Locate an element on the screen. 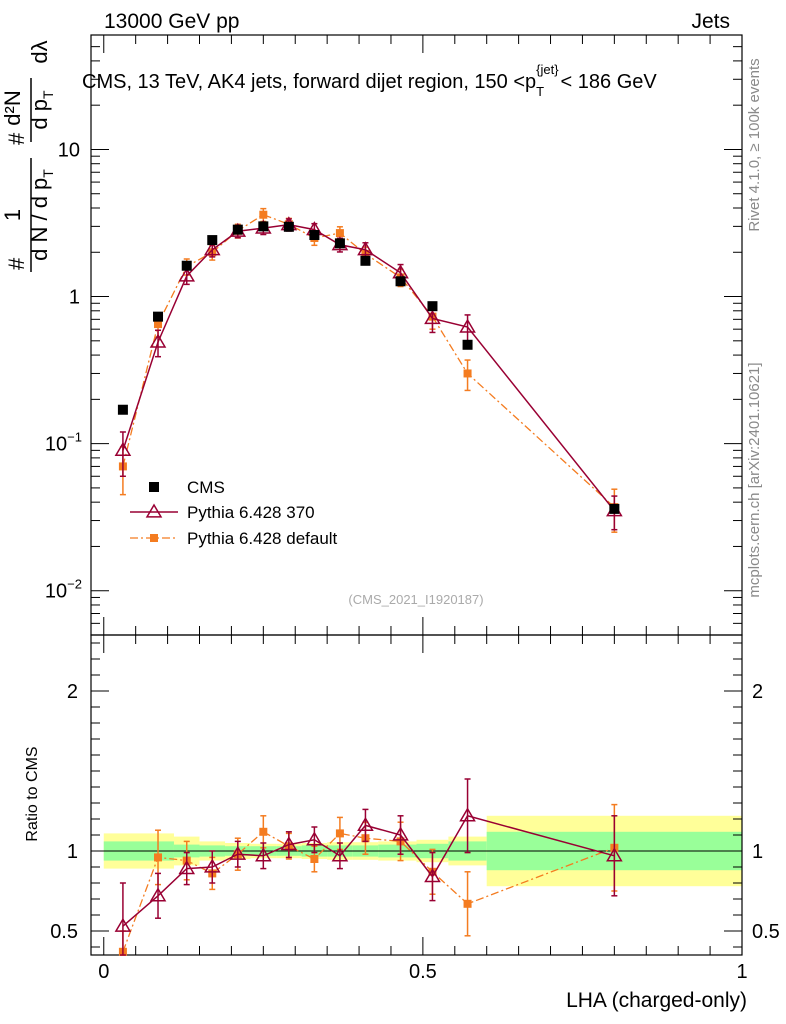 Image resolution: width=786 pixels, height=1024 pixels. legend-label: Pythia 6.428 370 is located at coordinates (251, 512).